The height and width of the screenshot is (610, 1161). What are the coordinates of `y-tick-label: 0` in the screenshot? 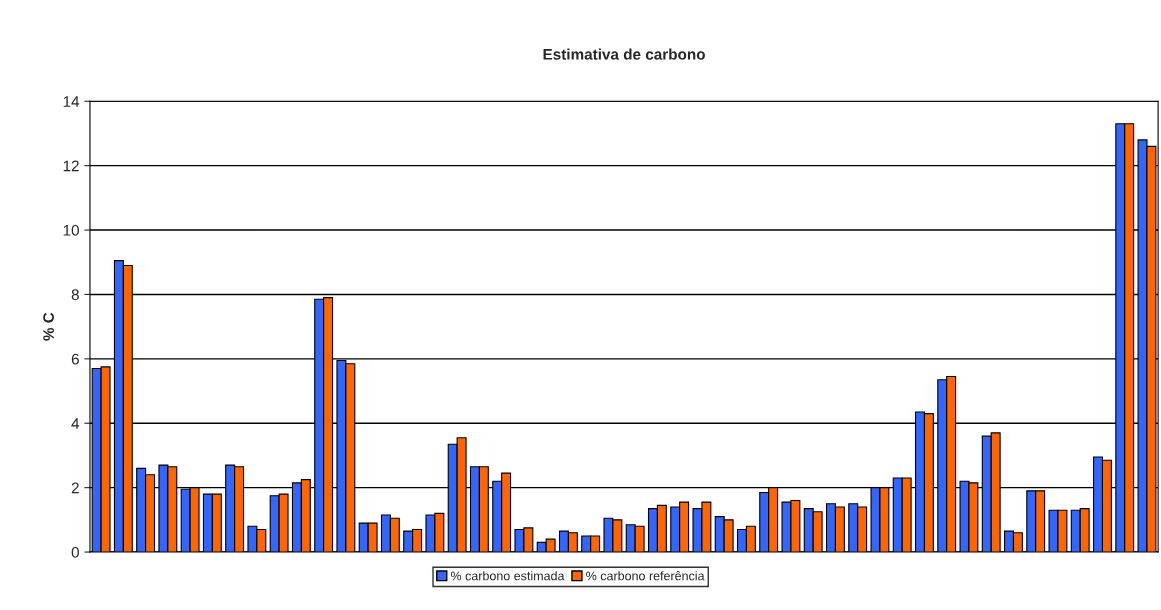 It's located at (75, 552).